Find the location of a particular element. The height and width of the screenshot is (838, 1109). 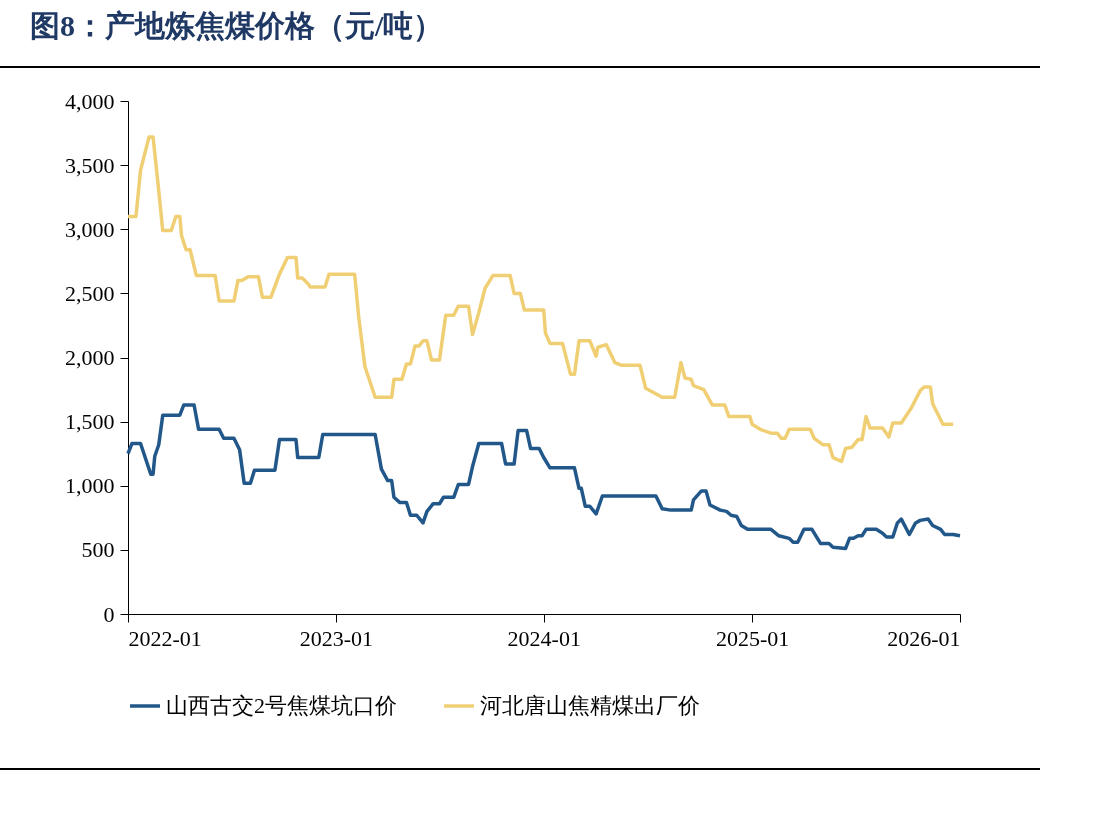

y-tick-label: 2,000 is located at coordinates (90, 357).